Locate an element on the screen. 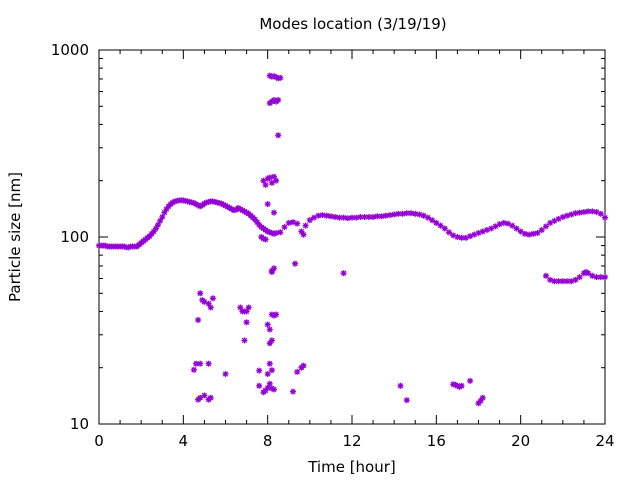 The height and width of the screenshot is (485, 640). x-tick-label: 0 is located at coordinates (99, 441).